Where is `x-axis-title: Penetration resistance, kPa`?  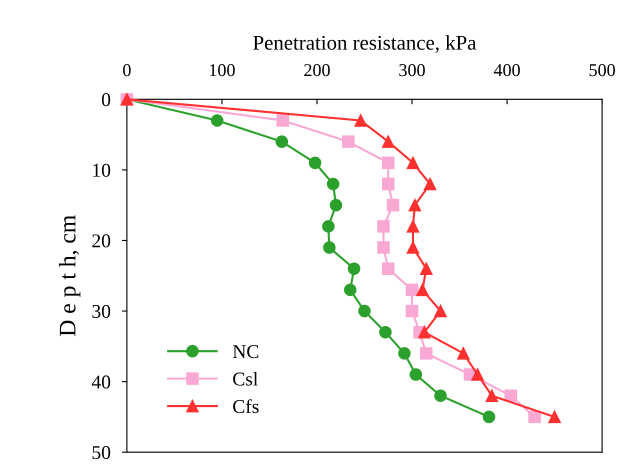 x-axis-title: Penetration resistance, kPa is located at coordinates (364, 44).